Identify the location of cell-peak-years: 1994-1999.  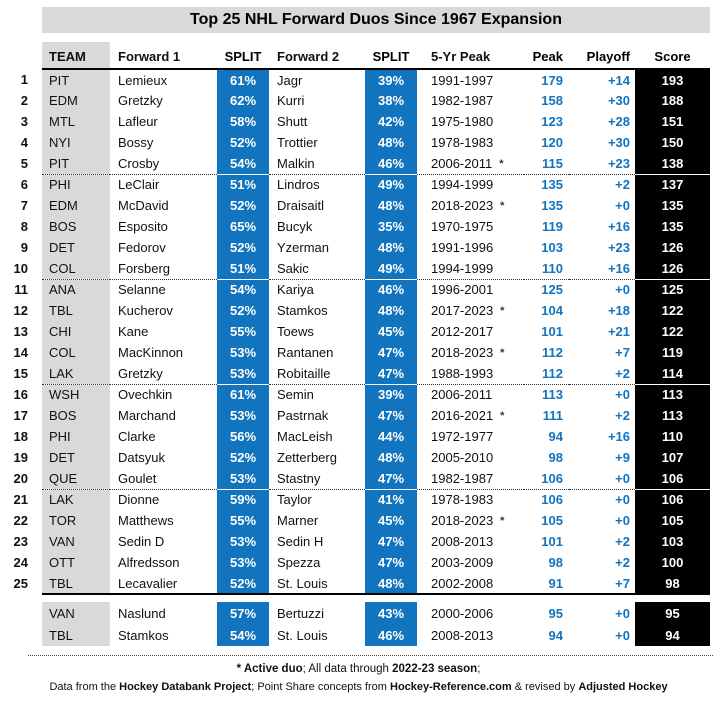
(470, 184).